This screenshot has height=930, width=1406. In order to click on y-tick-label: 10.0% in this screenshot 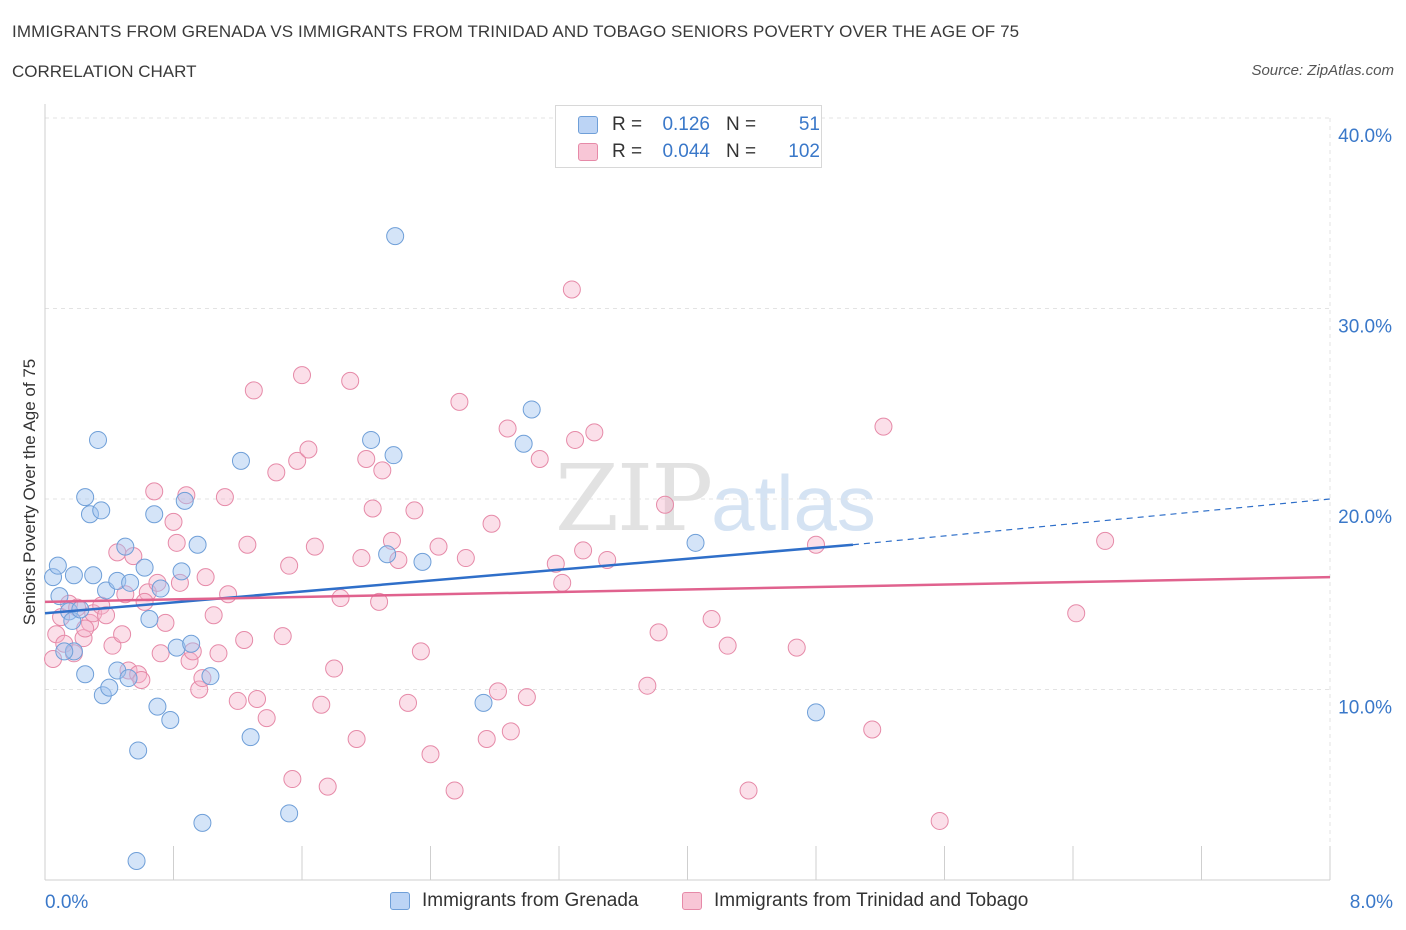, I will do `click(1365, 708)`.